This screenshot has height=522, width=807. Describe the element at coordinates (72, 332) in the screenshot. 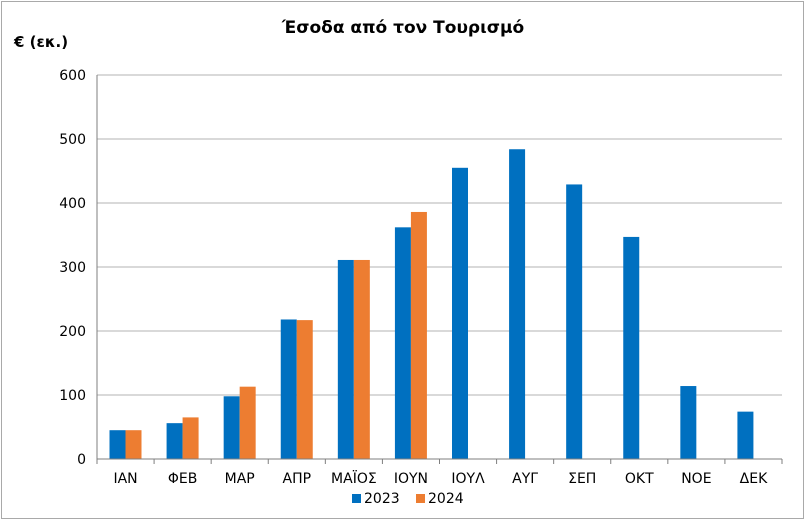

I see `y-tick-label: 200` at that location.